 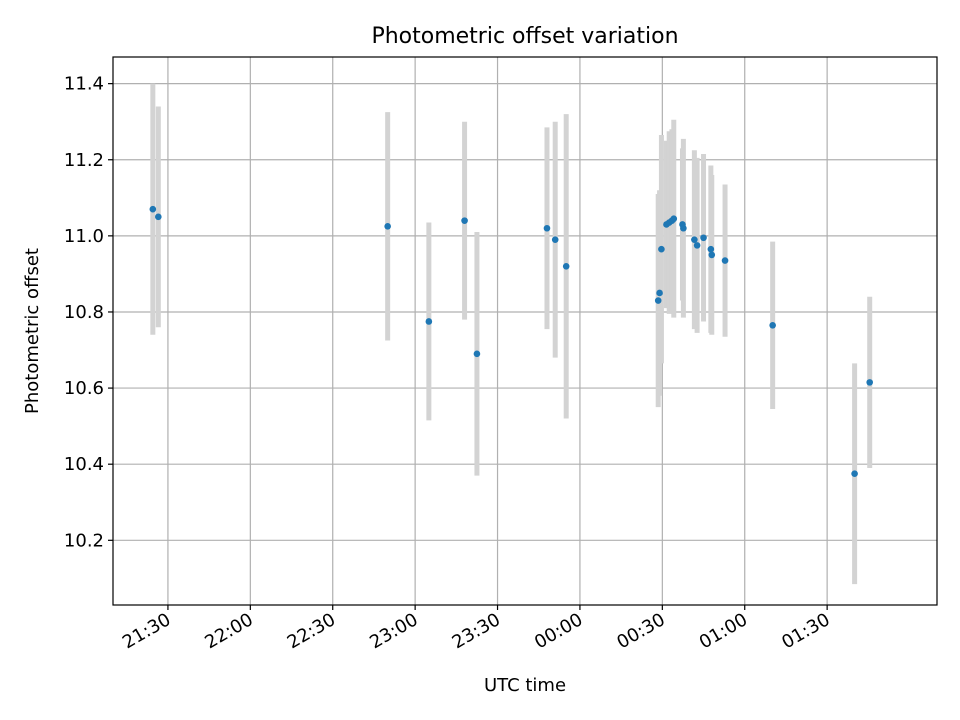 I want to click on chart-title: Photometric offset variation, so click(x=524, y=36).